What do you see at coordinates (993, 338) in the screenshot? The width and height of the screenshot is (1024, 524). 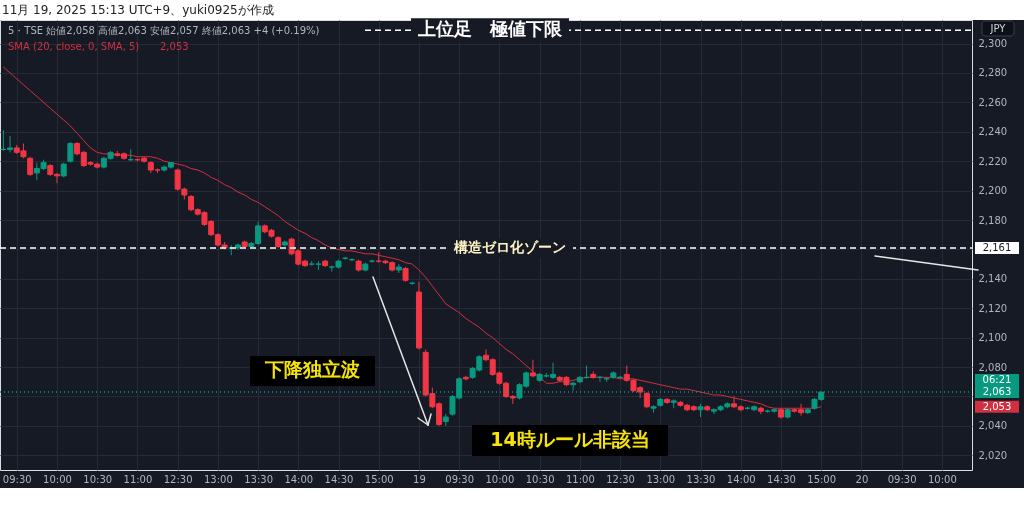 I see `y-tick-label: 2,100` at bounding box center [993, 338].